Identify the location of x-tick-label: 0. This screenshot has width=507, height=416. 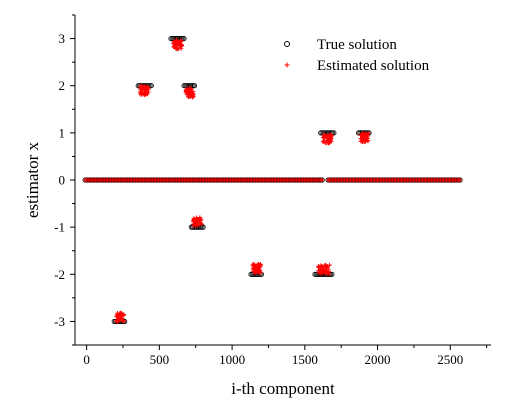
(86, 359).